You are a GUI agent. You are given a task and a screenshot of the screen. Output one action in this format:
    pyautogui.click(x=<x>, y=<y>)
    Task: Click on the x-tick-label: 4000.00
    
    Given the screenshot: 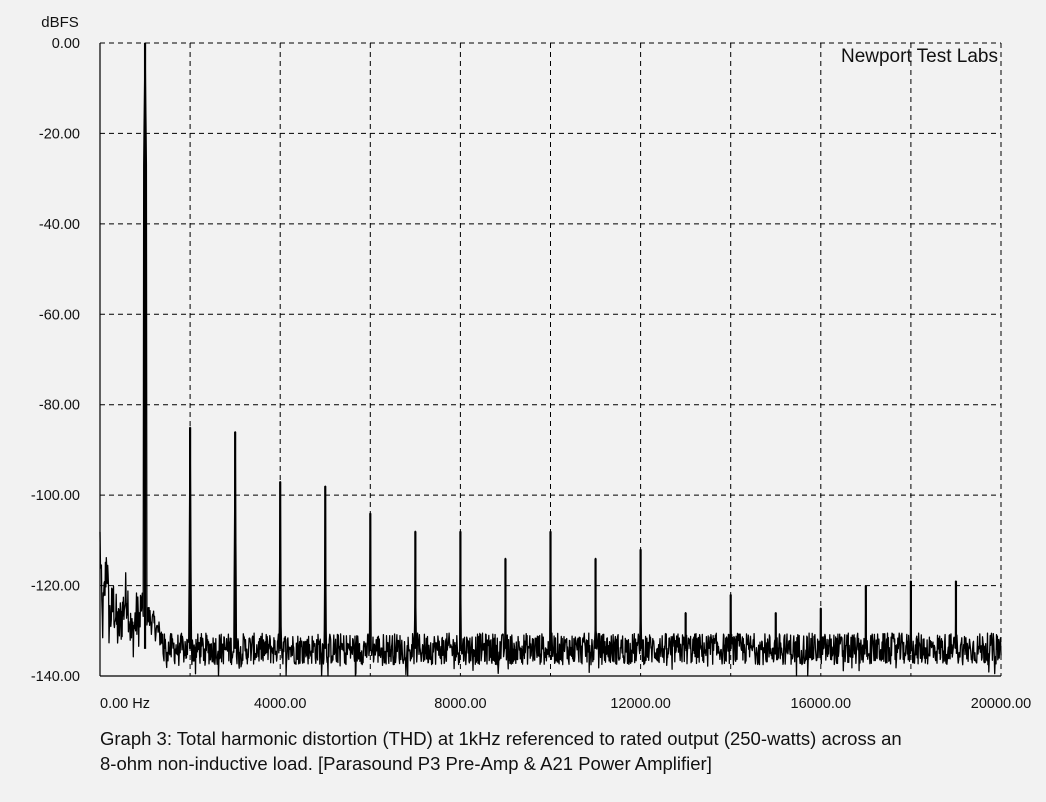 What is the action you would take?
    pyautogui.click(x=280, y=704)
    